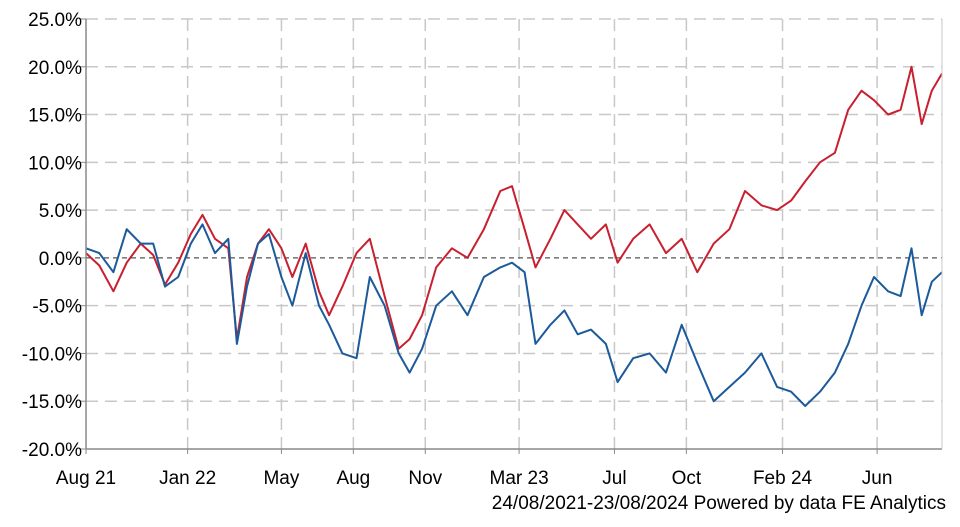  I want to click on y-tick-label: 5.0%, so click(60, 211).